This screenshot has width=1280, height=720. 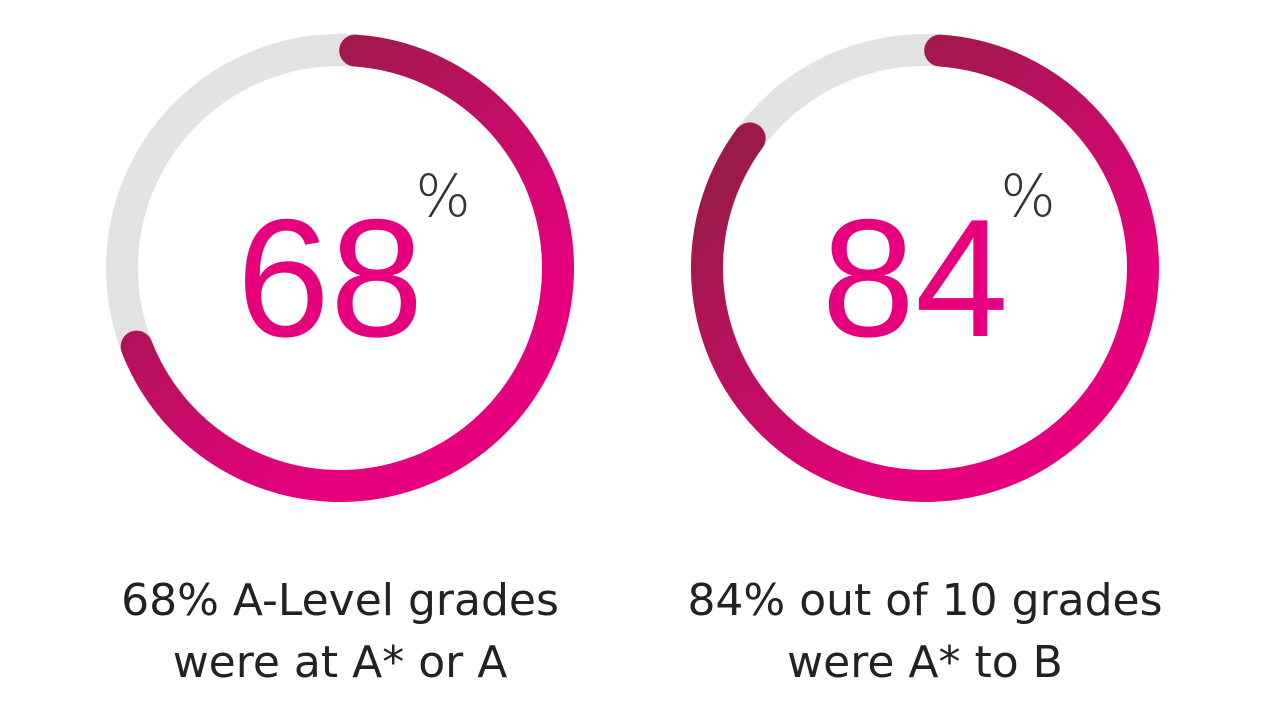 I want to click on gauge-value: 84, so click(x=915, y=278).